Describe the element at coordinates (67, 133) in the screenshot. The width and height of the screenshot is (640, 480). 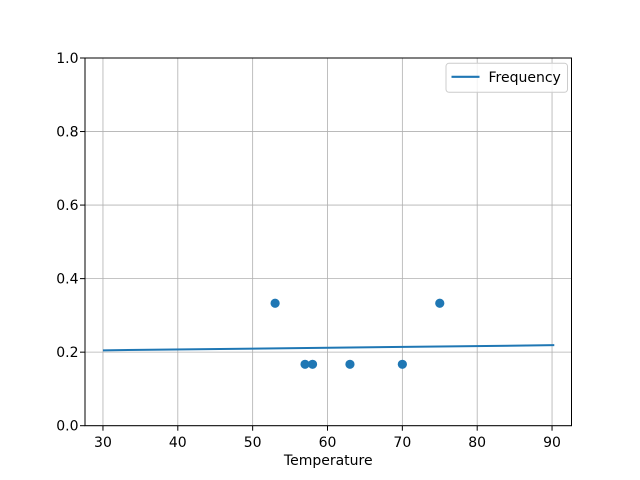
I see `y-tick-label: 0.8` at that location.